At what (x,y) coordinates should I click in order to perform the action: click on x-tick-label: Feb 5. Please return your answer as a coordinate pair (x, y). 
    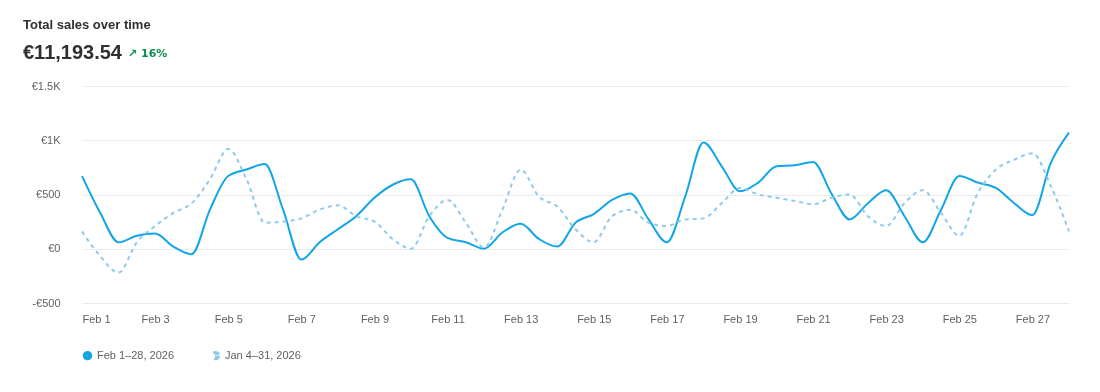
    Looking at the image, I should click on (228, 318).